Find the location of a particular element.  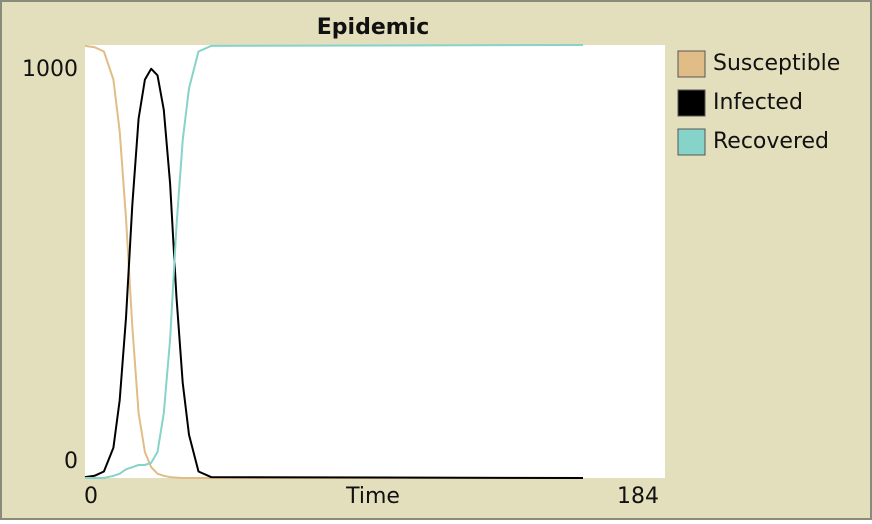

legend-label: Susceptible is located at coordinates (776, 63).